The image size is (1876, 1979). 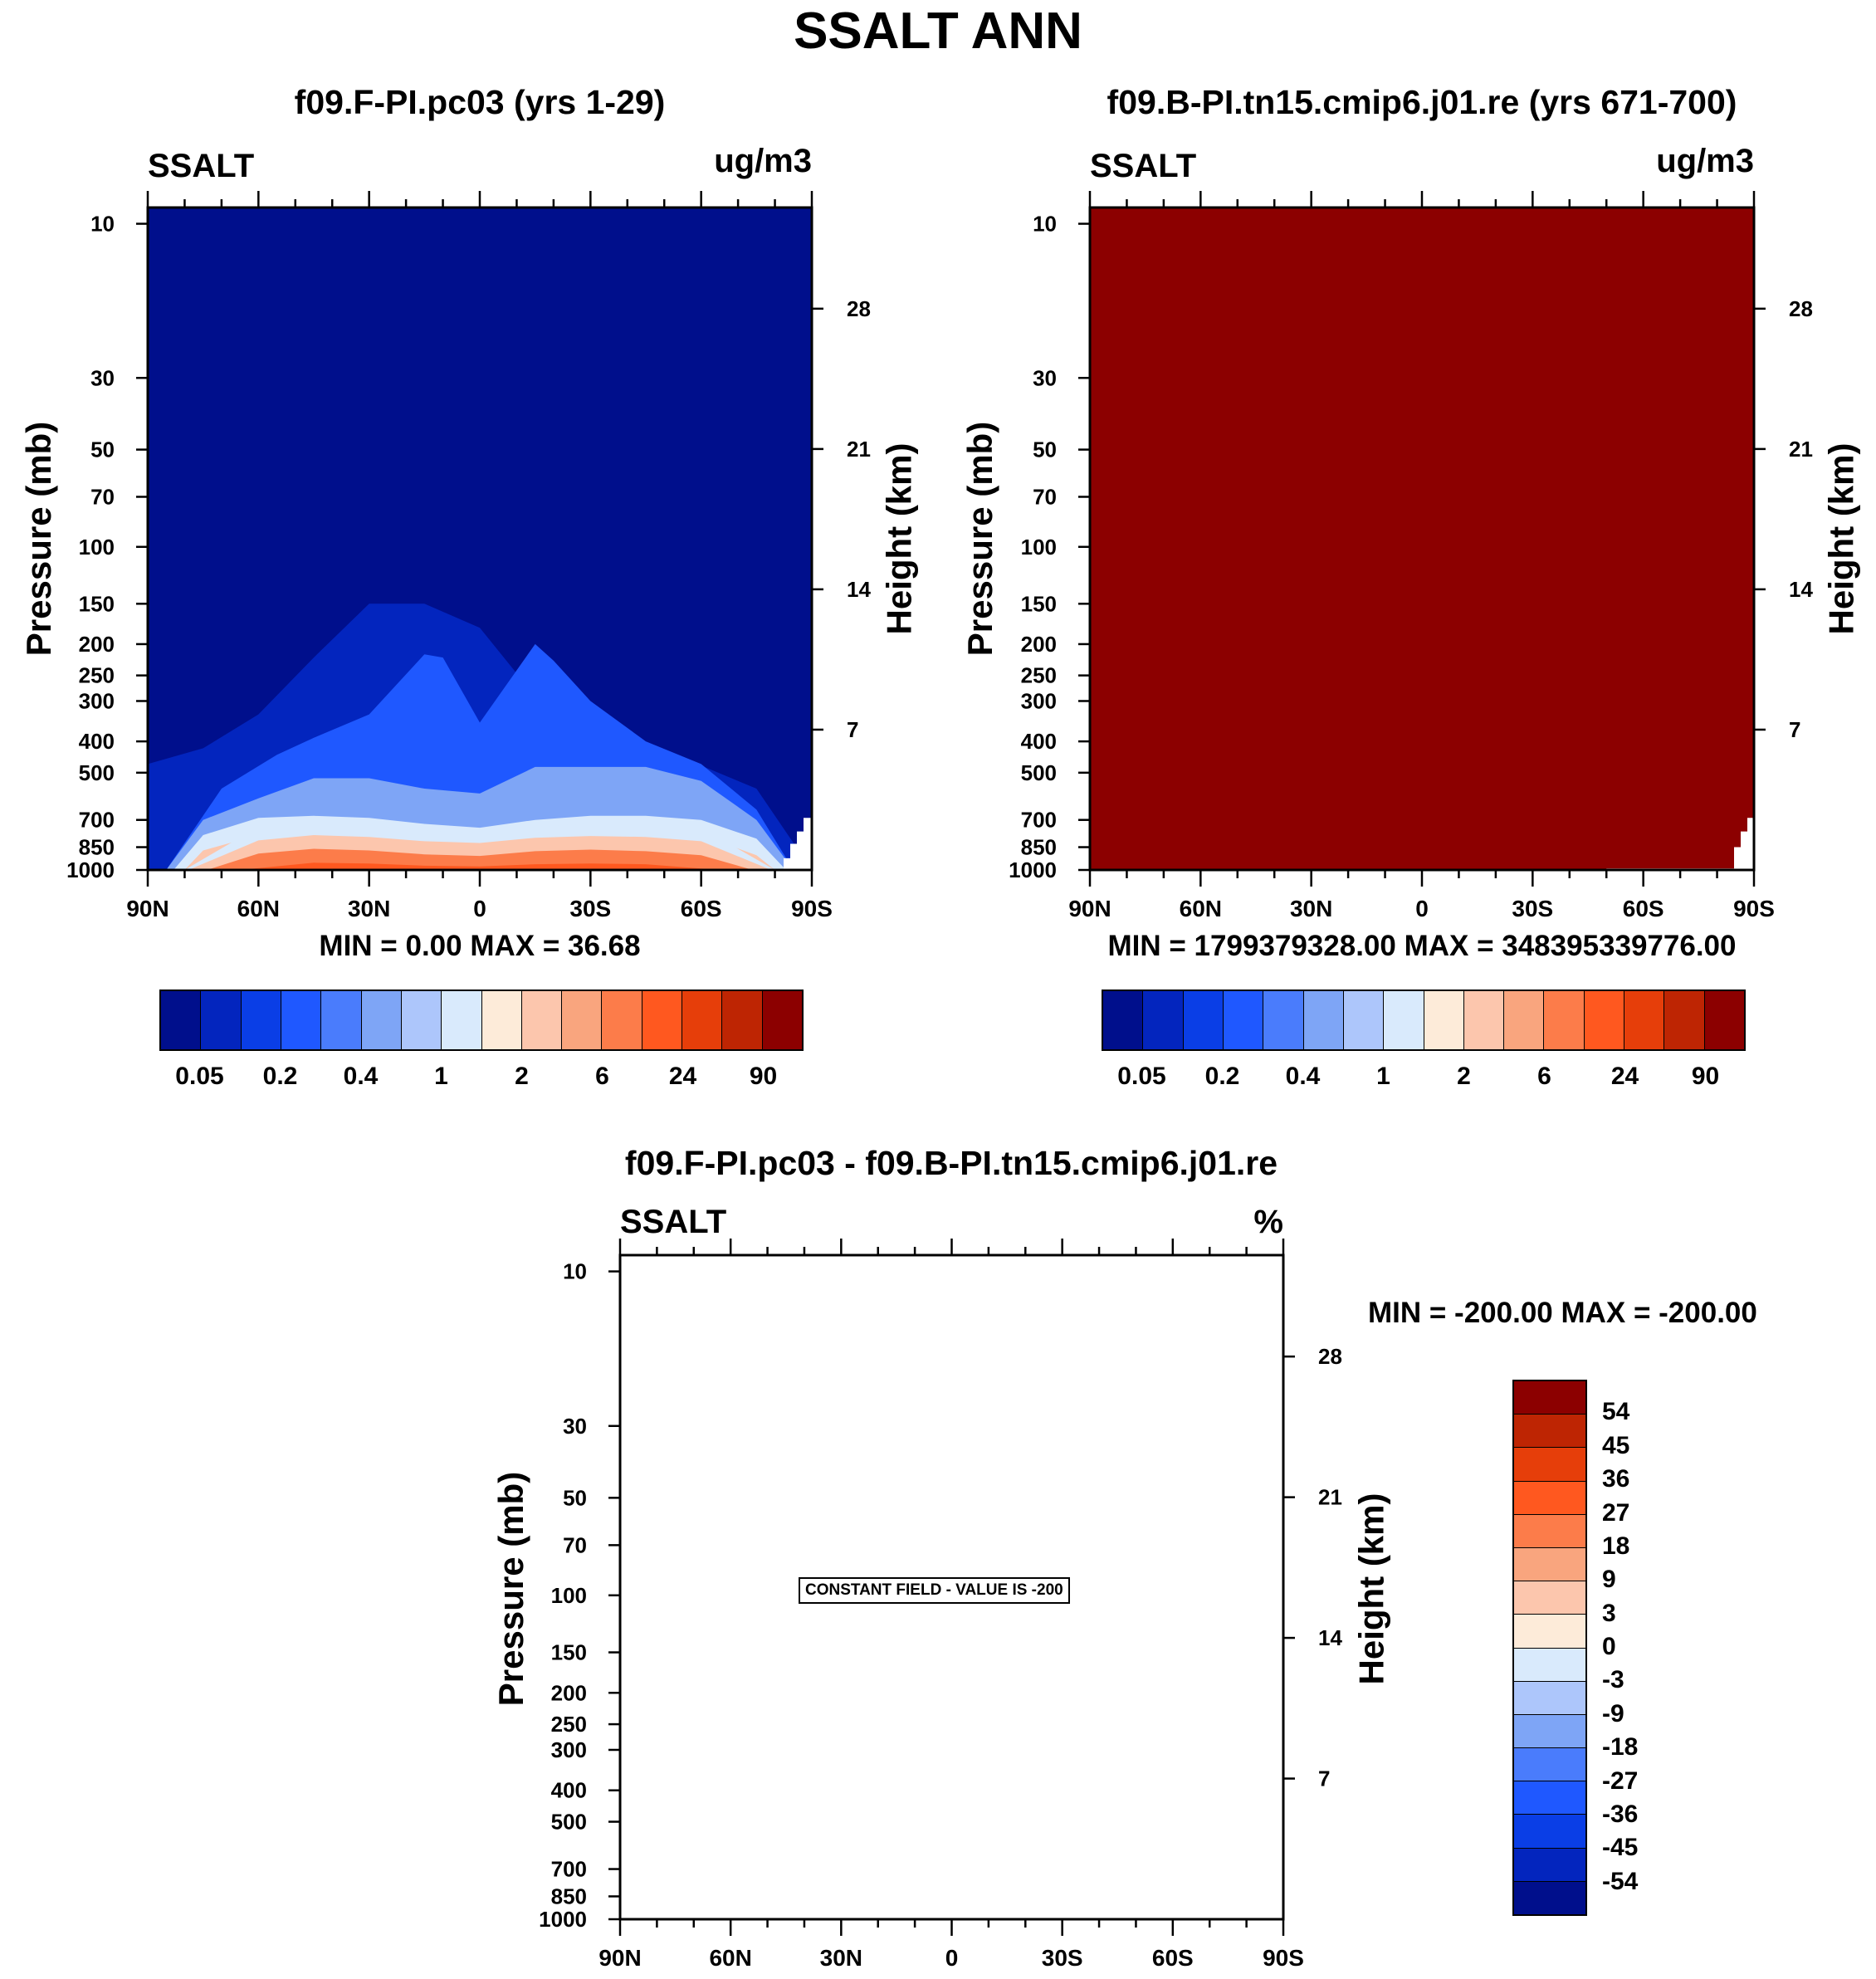 I want to click on panel-3-y-tick-label: 500, so click(x=569, y=1822).